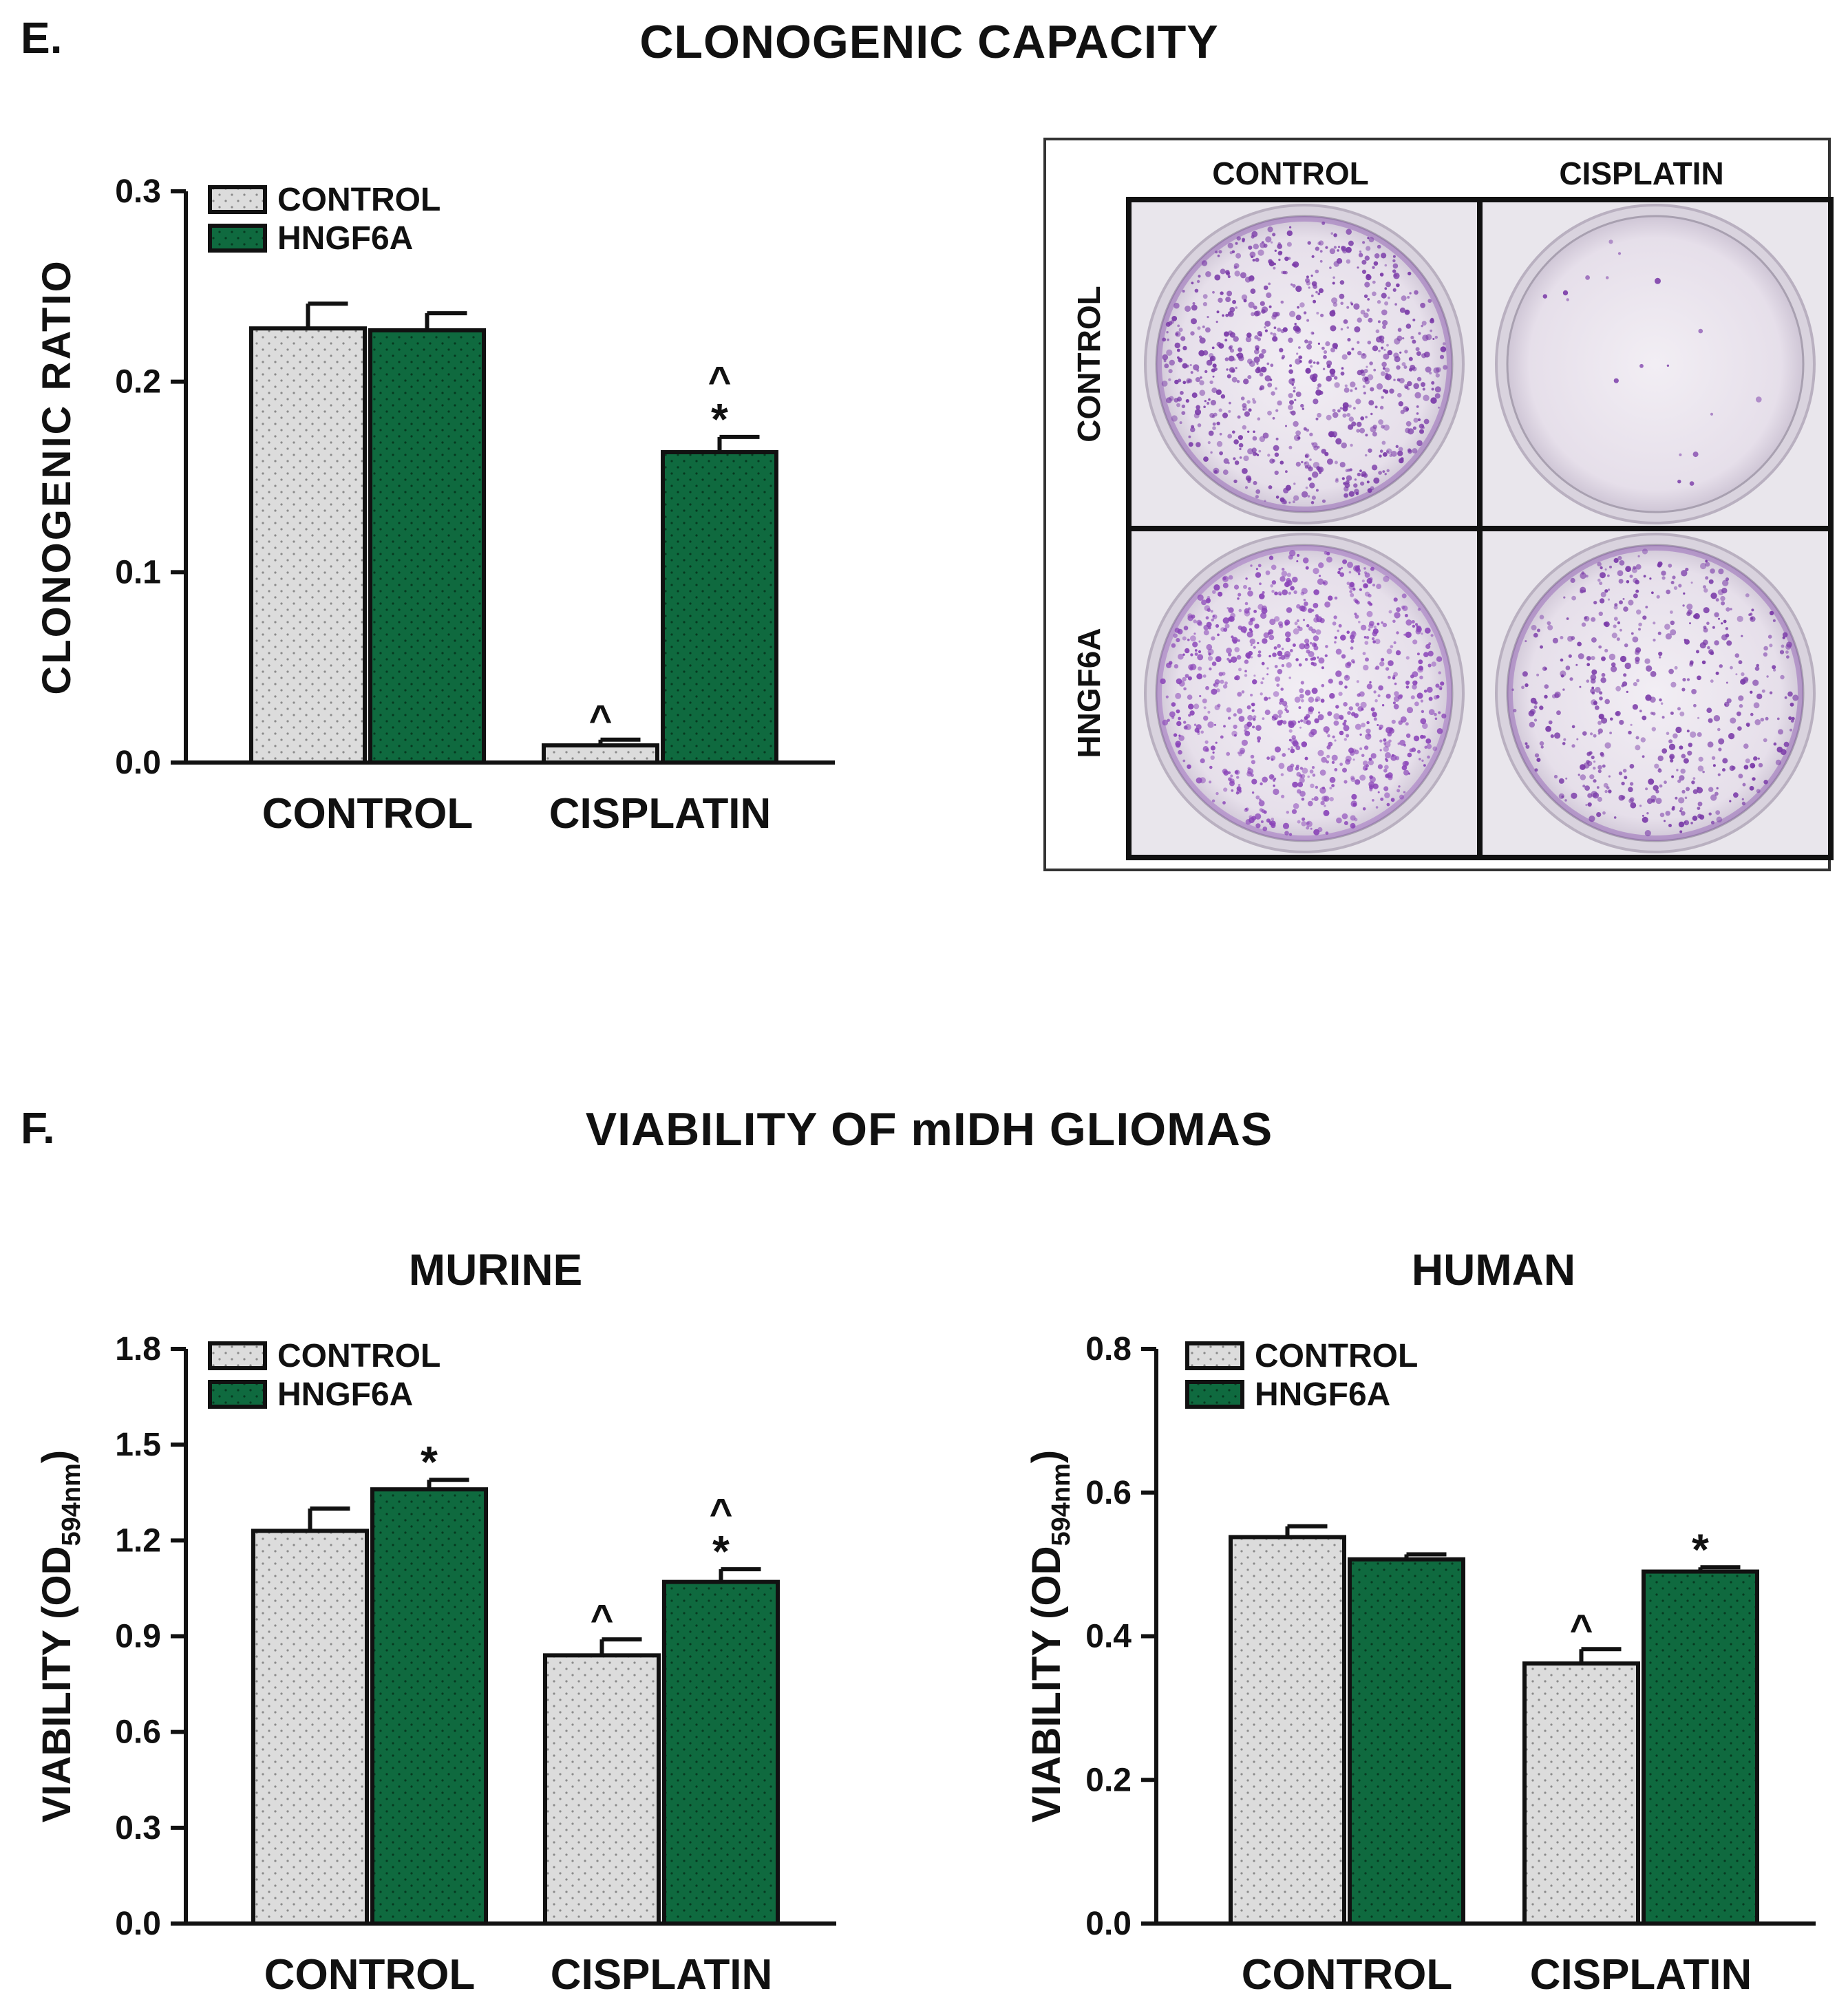  I want to click on y-tick-label: 0.4, so click(1109, 1637).